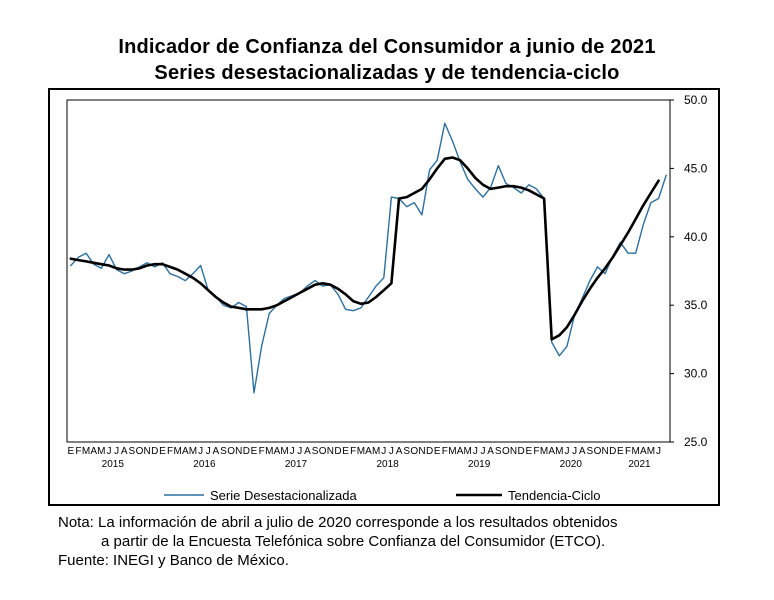 This screenshot has height=600, width=774. What do you see at coordinates (479, 464) in the screenshot?
I see `x-year-label: 2019` at bounding box center [479, 464].